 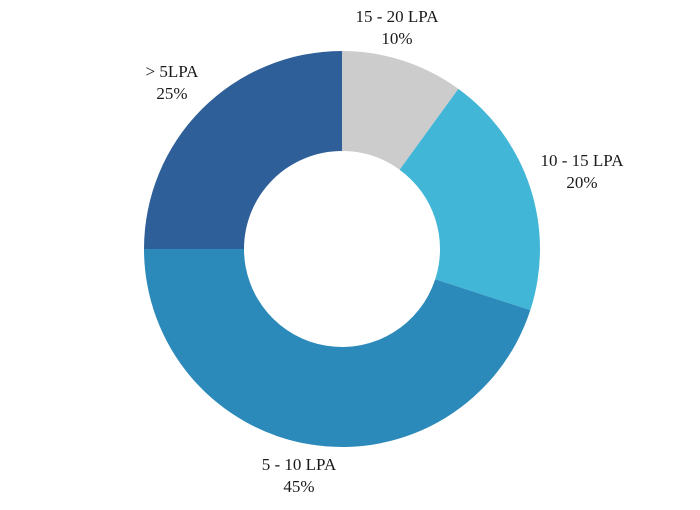 What do you see at coordinates (396, 38) in the screenshot?
I see `slice-value-label-1: 10%` at bounding box center [396, 38].